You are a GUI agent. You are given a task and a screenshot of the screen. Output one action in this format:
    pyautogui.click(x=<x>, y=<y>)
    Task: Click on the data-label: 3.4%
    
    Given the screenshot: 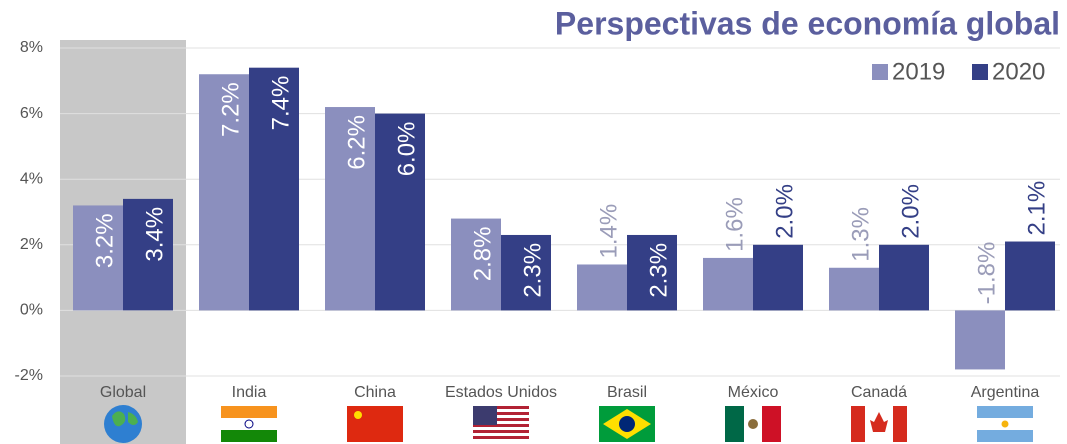 What is the action you would take?
    pyautogui.click(x=154, y=234)
    